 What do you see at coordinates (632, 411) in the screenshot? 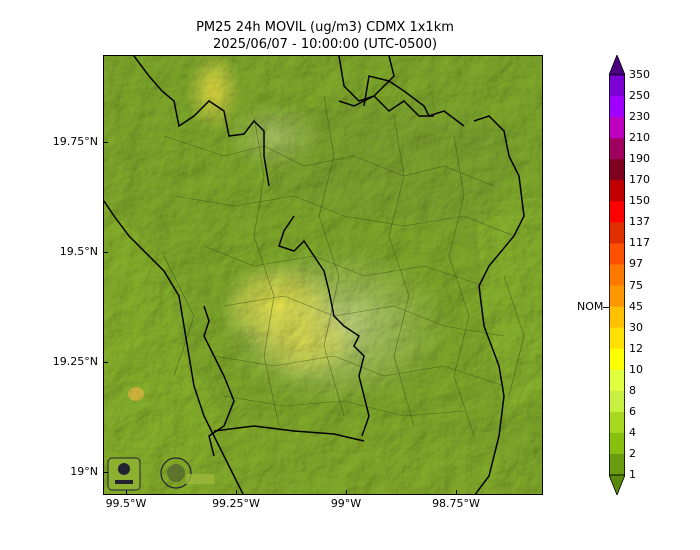
I see `colorbar-tick-label: 6` at bounding box center [632, 411].